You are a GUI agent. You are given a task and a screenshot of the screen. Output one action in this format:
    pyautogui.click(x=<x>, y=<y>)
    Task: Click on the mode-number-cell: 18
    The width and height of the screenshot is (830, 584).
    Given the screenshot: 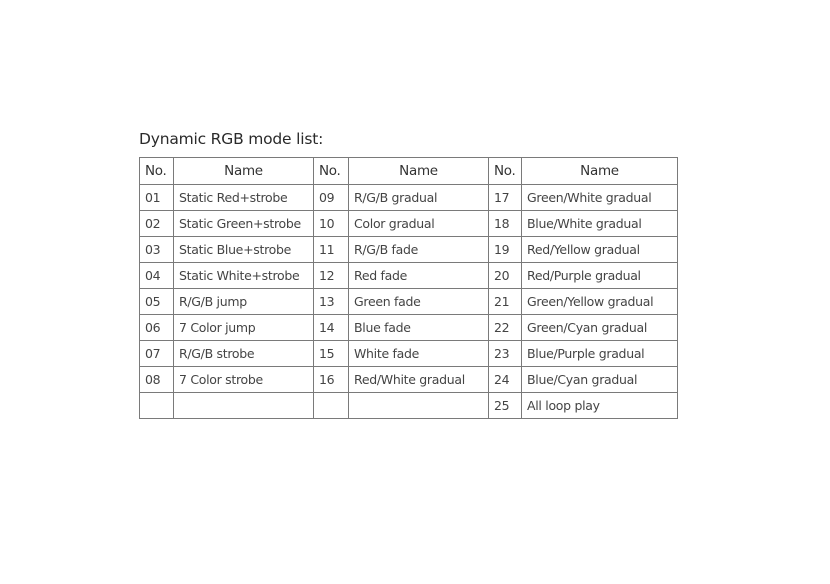 What is the action you would take?
    pyautogui.click(x=505, y=223)
    